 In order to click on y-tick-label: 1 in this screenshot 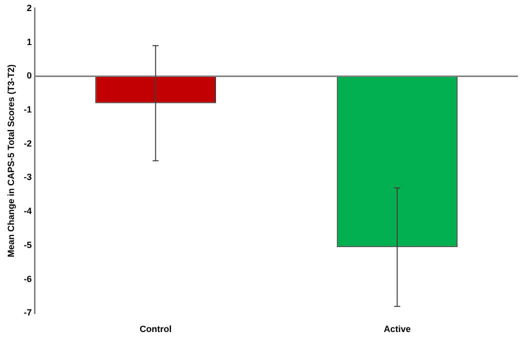, I will do `click(29, 41)`.